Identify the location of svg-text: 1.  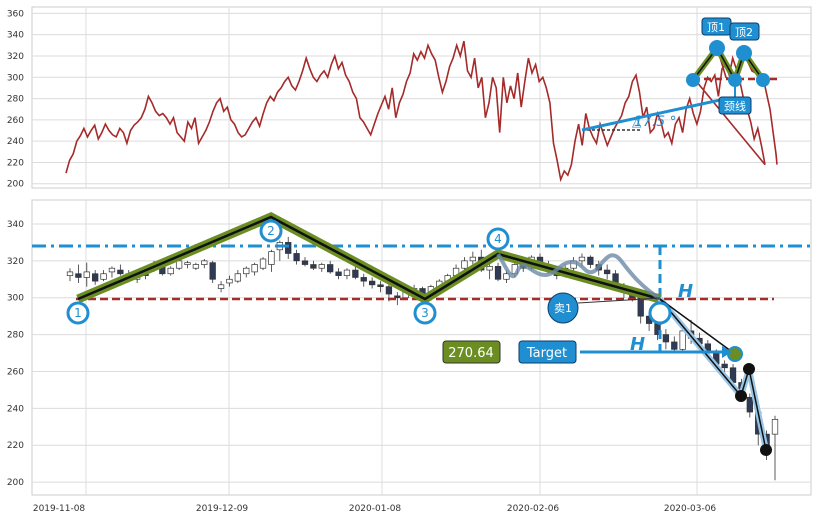
(78, 313).